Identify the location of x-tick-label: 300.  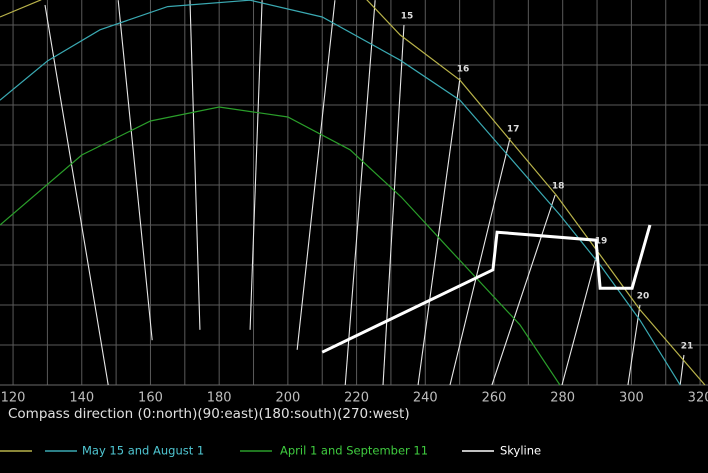
(631, 398).